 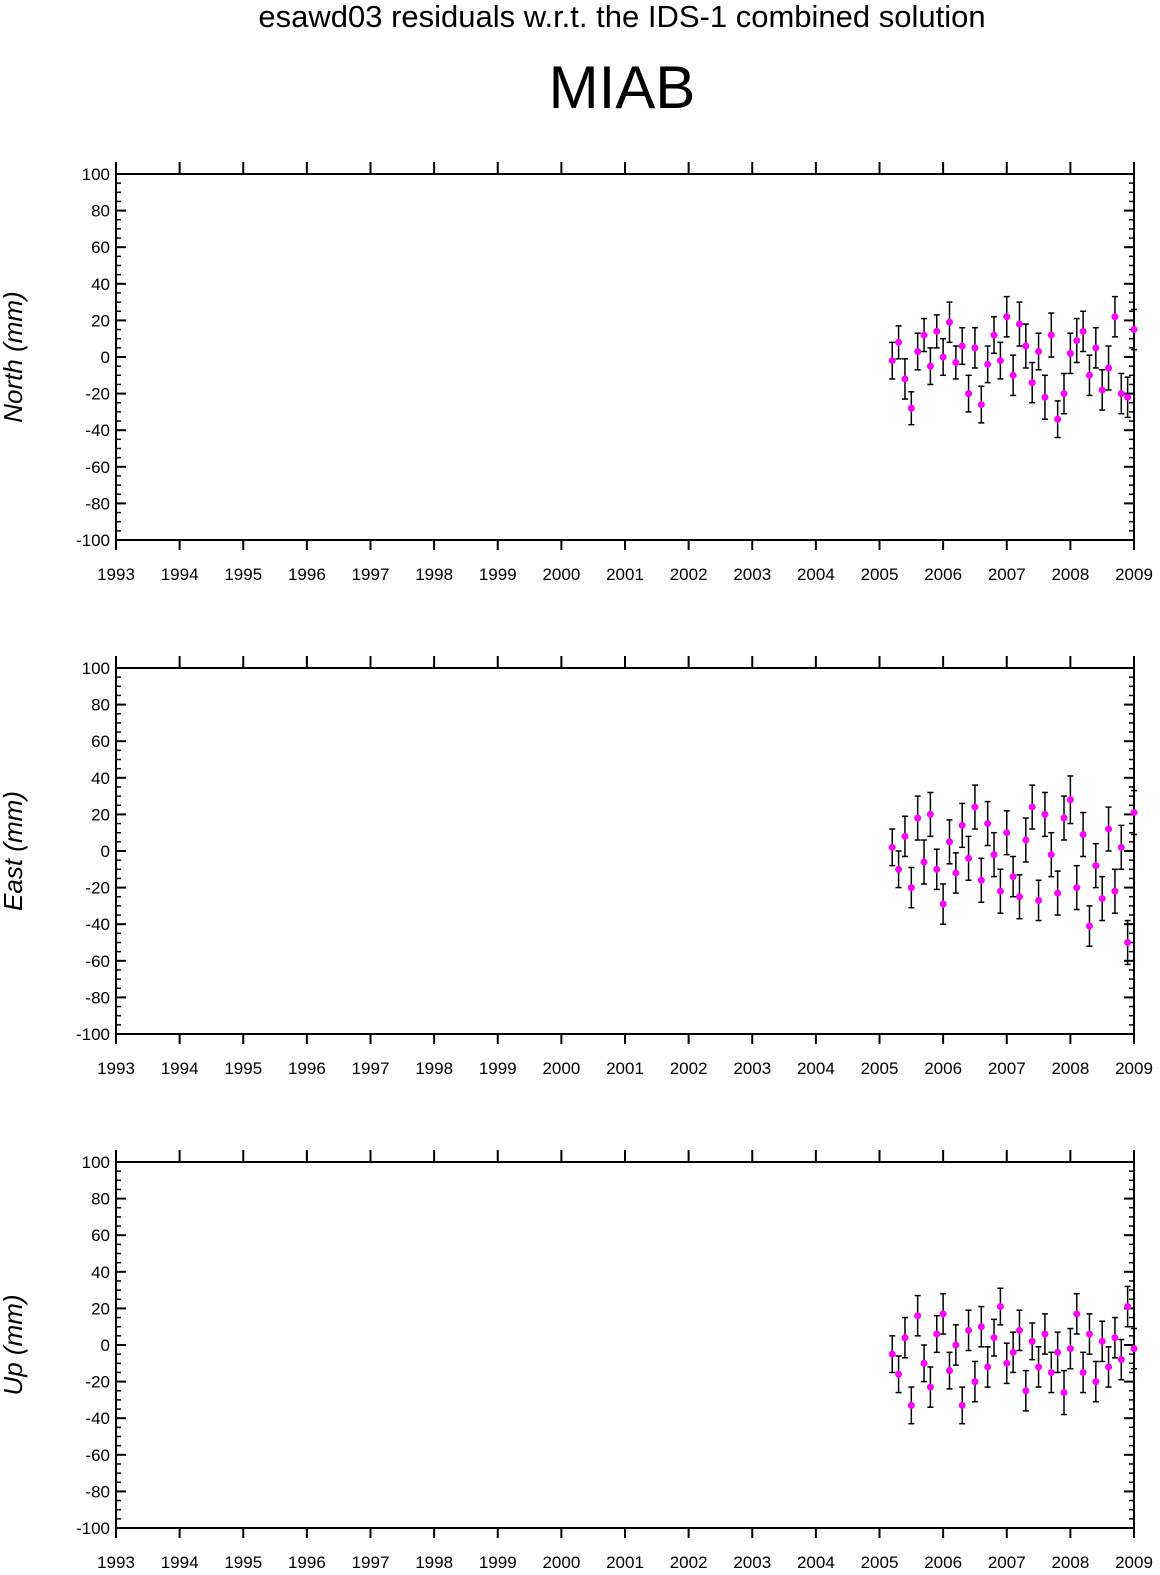 I want to click on x-tick-label: 2000, so click(x=561, y=574).